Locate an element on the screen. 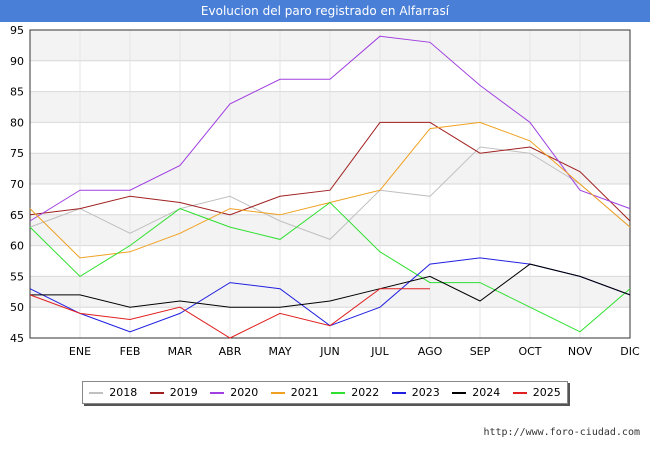 The width and height of the screenshot is (650, 450). y-tick-label: 60 is located at coordinates (17, 246).